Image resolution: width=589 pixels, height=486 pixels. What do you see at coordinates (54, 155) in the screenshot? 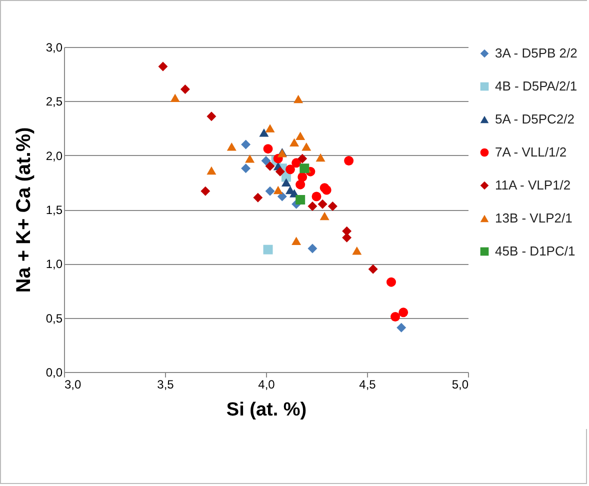
I see `y-tick-label: 2,0` at bounding box center [54, 155].